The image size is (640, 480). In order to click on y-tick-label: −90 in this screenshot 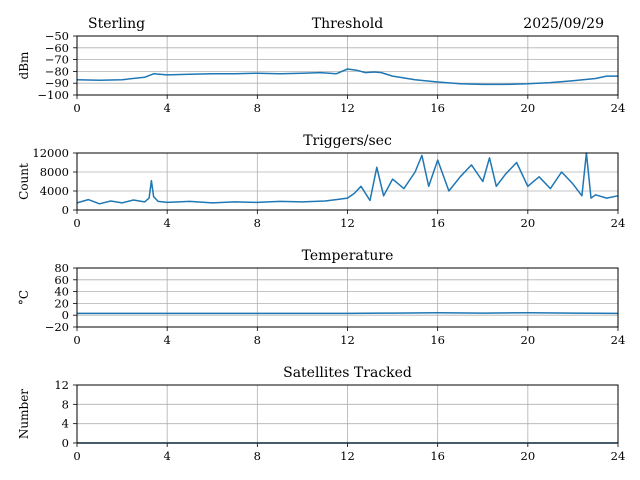, I will do `click(57, 83)`.